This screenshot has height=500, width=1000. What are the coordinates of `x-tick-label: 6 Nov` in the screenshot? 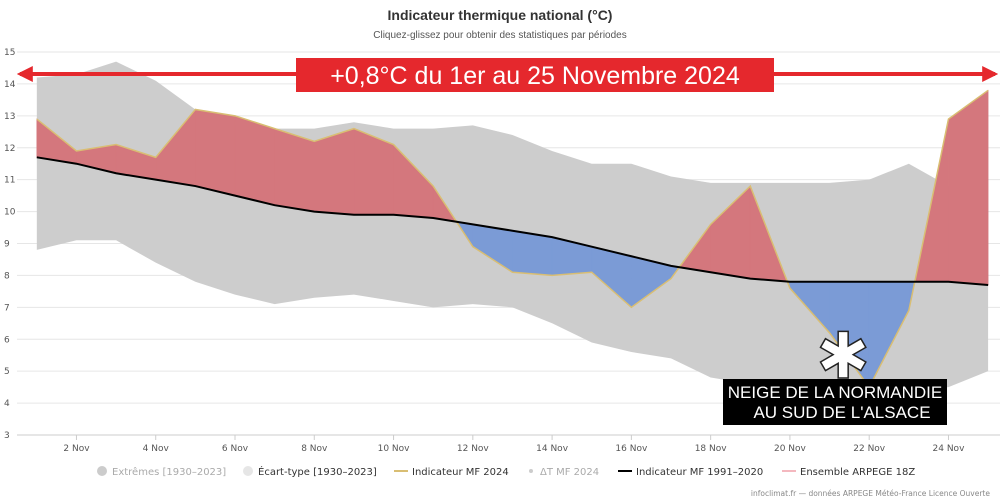 It's located at (235, 449).